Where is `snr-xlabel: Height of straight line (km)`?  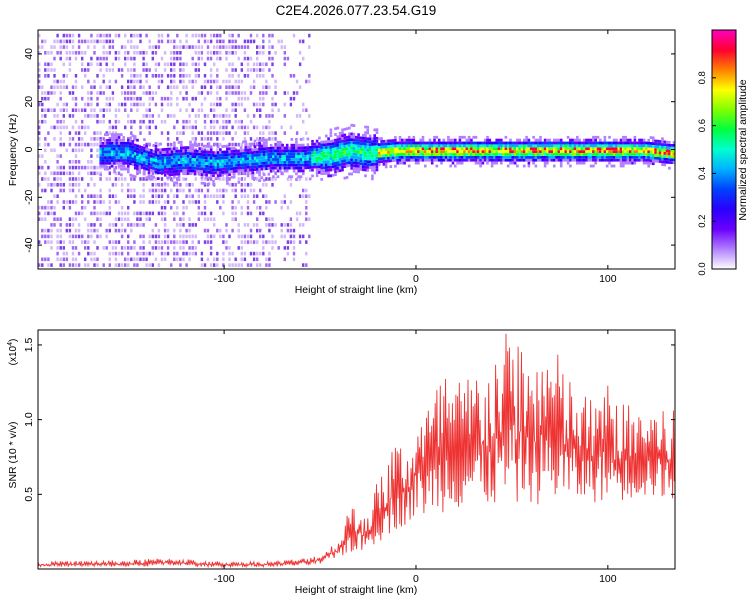 snr-xlabel: Height of straight line (km) is located at coordinates (356, 590).